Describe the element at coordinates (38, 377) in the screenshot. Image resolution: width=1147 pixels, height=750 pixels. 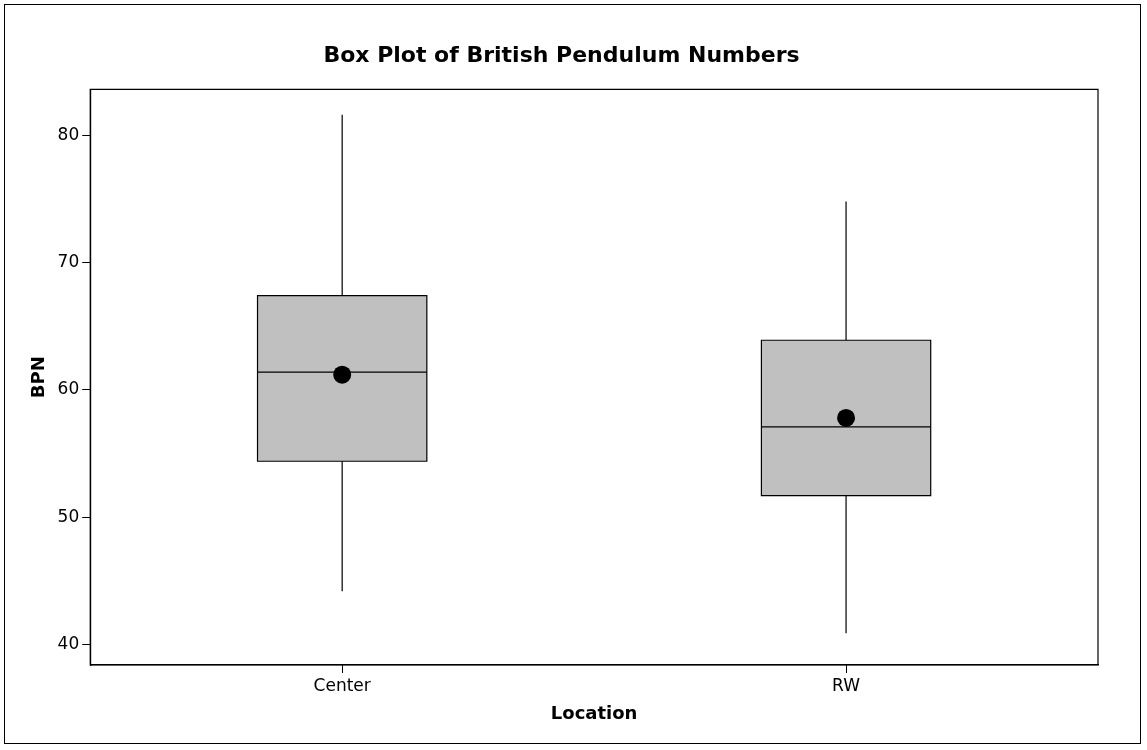
I see `y-axis-title: BPN` at that location.